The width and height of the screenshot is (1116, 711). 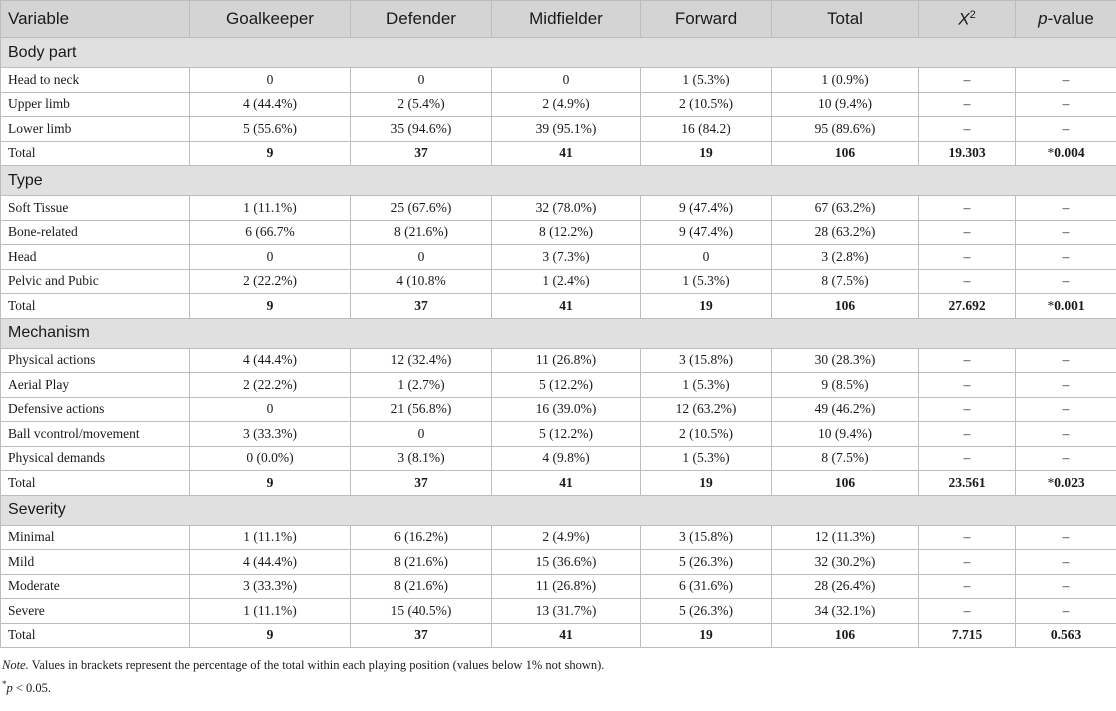 I want to click on cell-defender: 12 (32.4%), so click(x=421, y=360).